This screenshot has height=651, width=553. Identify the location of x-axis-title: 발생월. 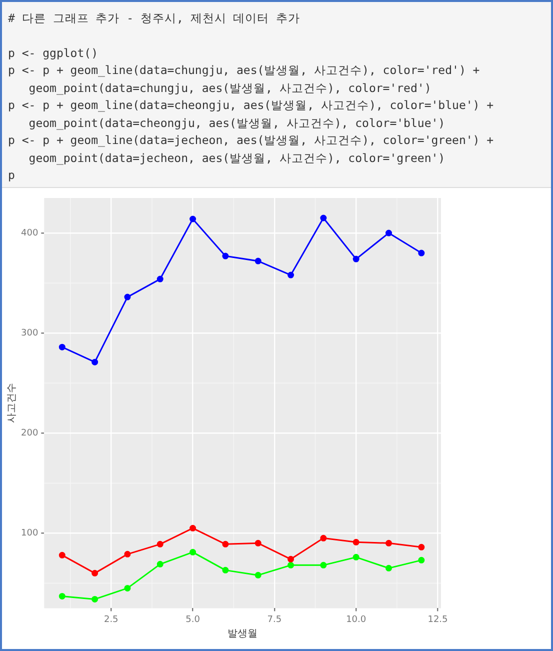
(243, 634).